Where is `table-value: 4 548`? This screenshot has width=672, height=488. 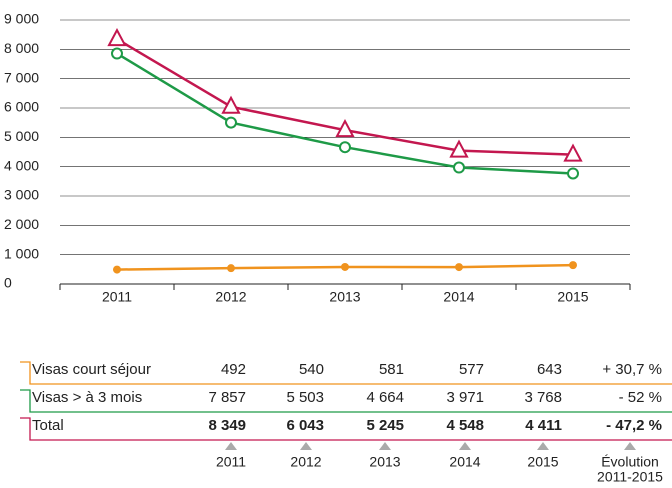 table-value: 4 548 is located at coordinates (465, 425).